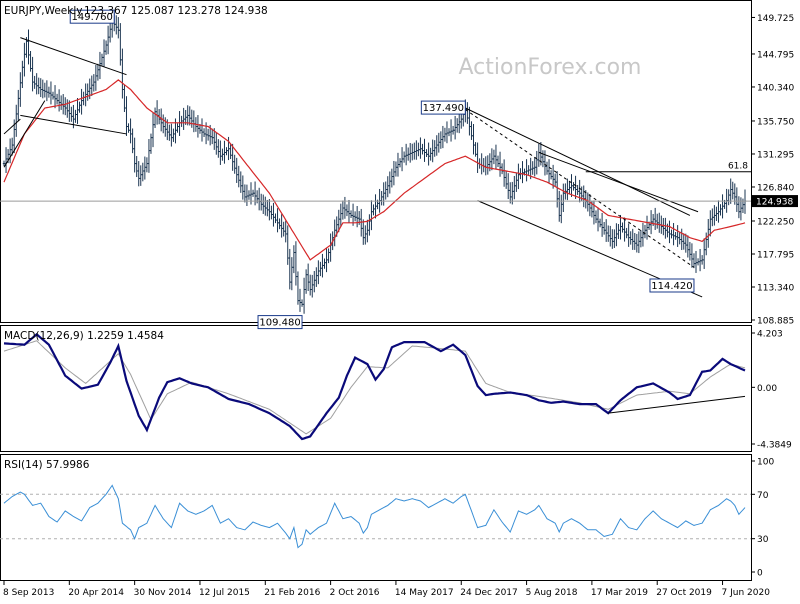  Describe the element at coordinates (775, 288) in the screenshot. I see `price-axis-tick-label: 113.340` at that location.